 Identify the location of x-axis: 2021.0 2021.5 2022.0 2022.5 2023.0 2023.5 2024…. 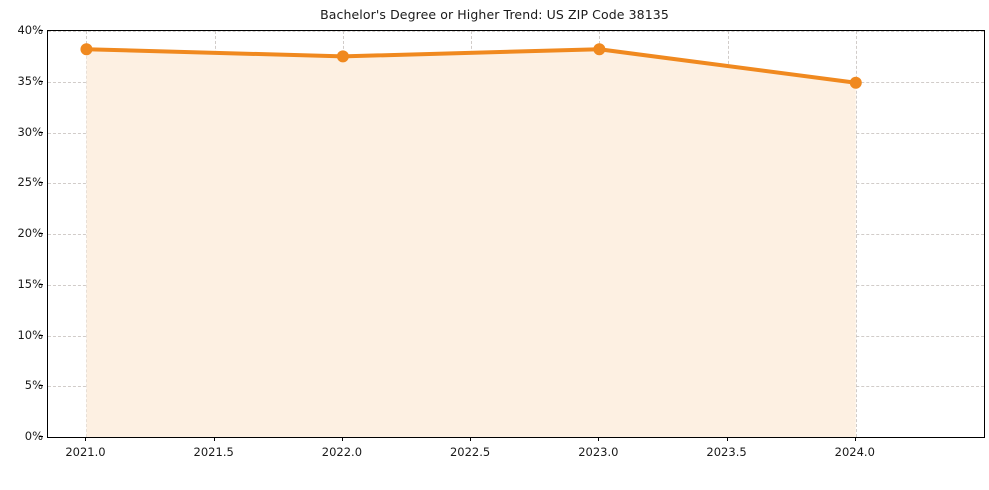
(515, 452).